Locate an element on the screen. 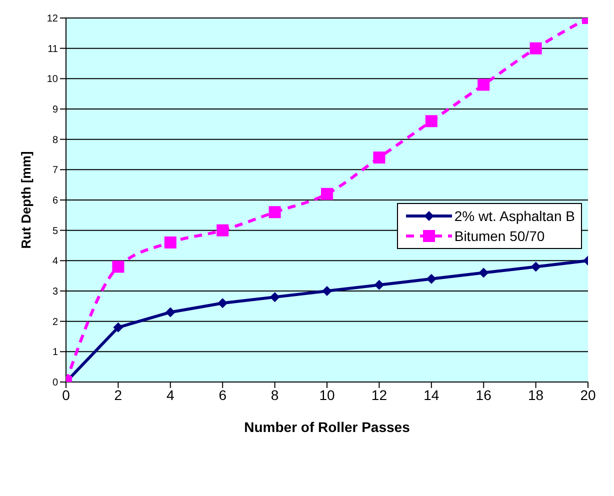 The height and width of the screenshot is (496, 614). x-tick-label: 10 is located at coordinates (327, 394).